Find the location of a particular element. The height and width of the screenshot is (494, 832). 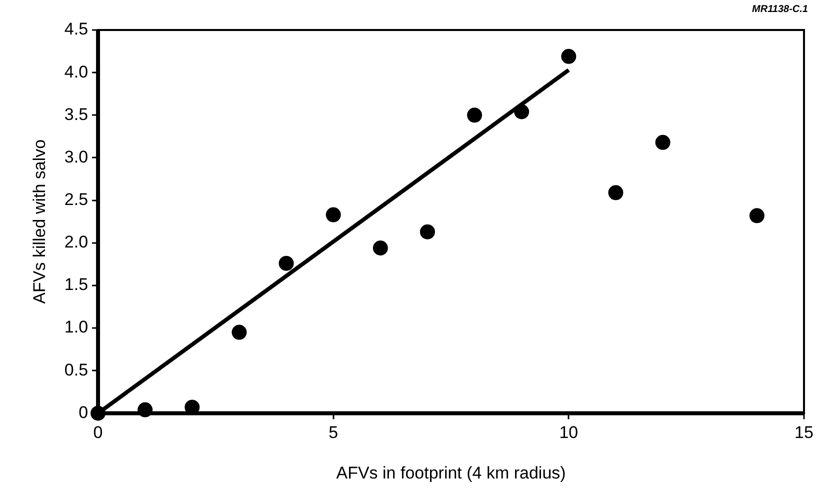

y-tick-label: 3.5 is located at coordinates (76, 114).